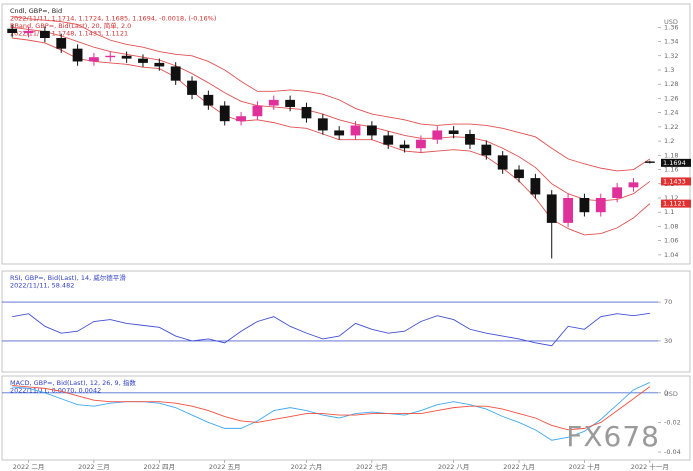  What do you see at coordinates (669, 70) in the screenshot?
I see `y-tick-label: 1.3` at bounding box center [669, 70].